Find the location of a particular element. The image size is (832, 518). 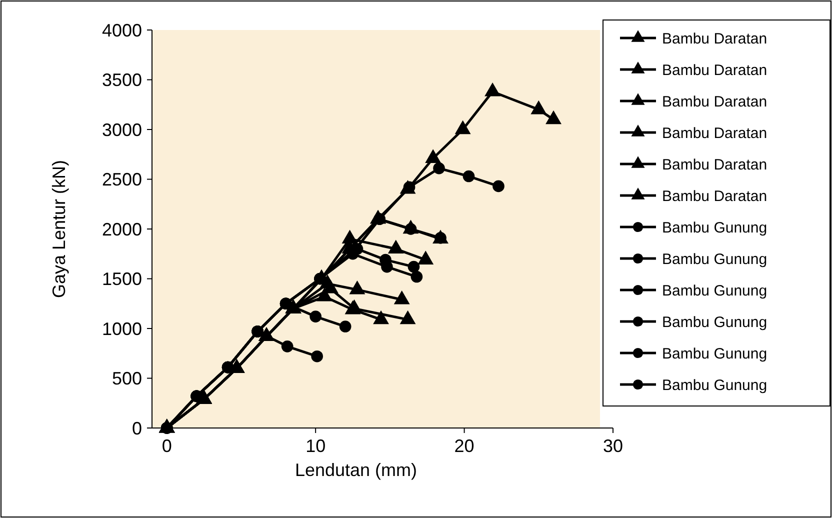

y-tick-label: 3000 is located at coordinates (122, 130).